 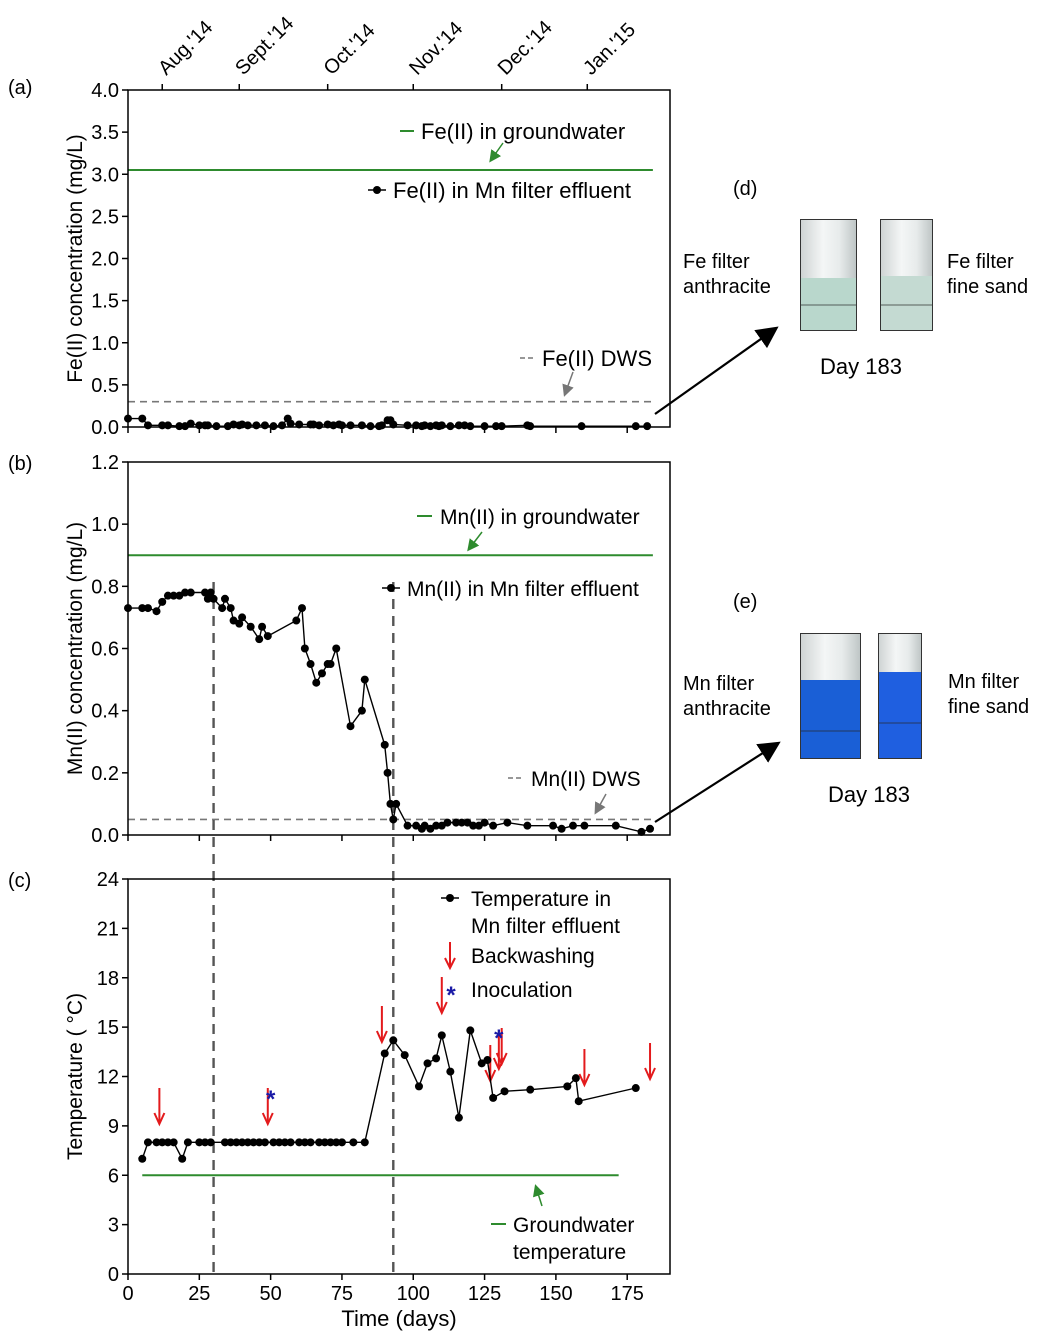 I want to click on panel-letter-d: (d), so click(x=745, y=189).